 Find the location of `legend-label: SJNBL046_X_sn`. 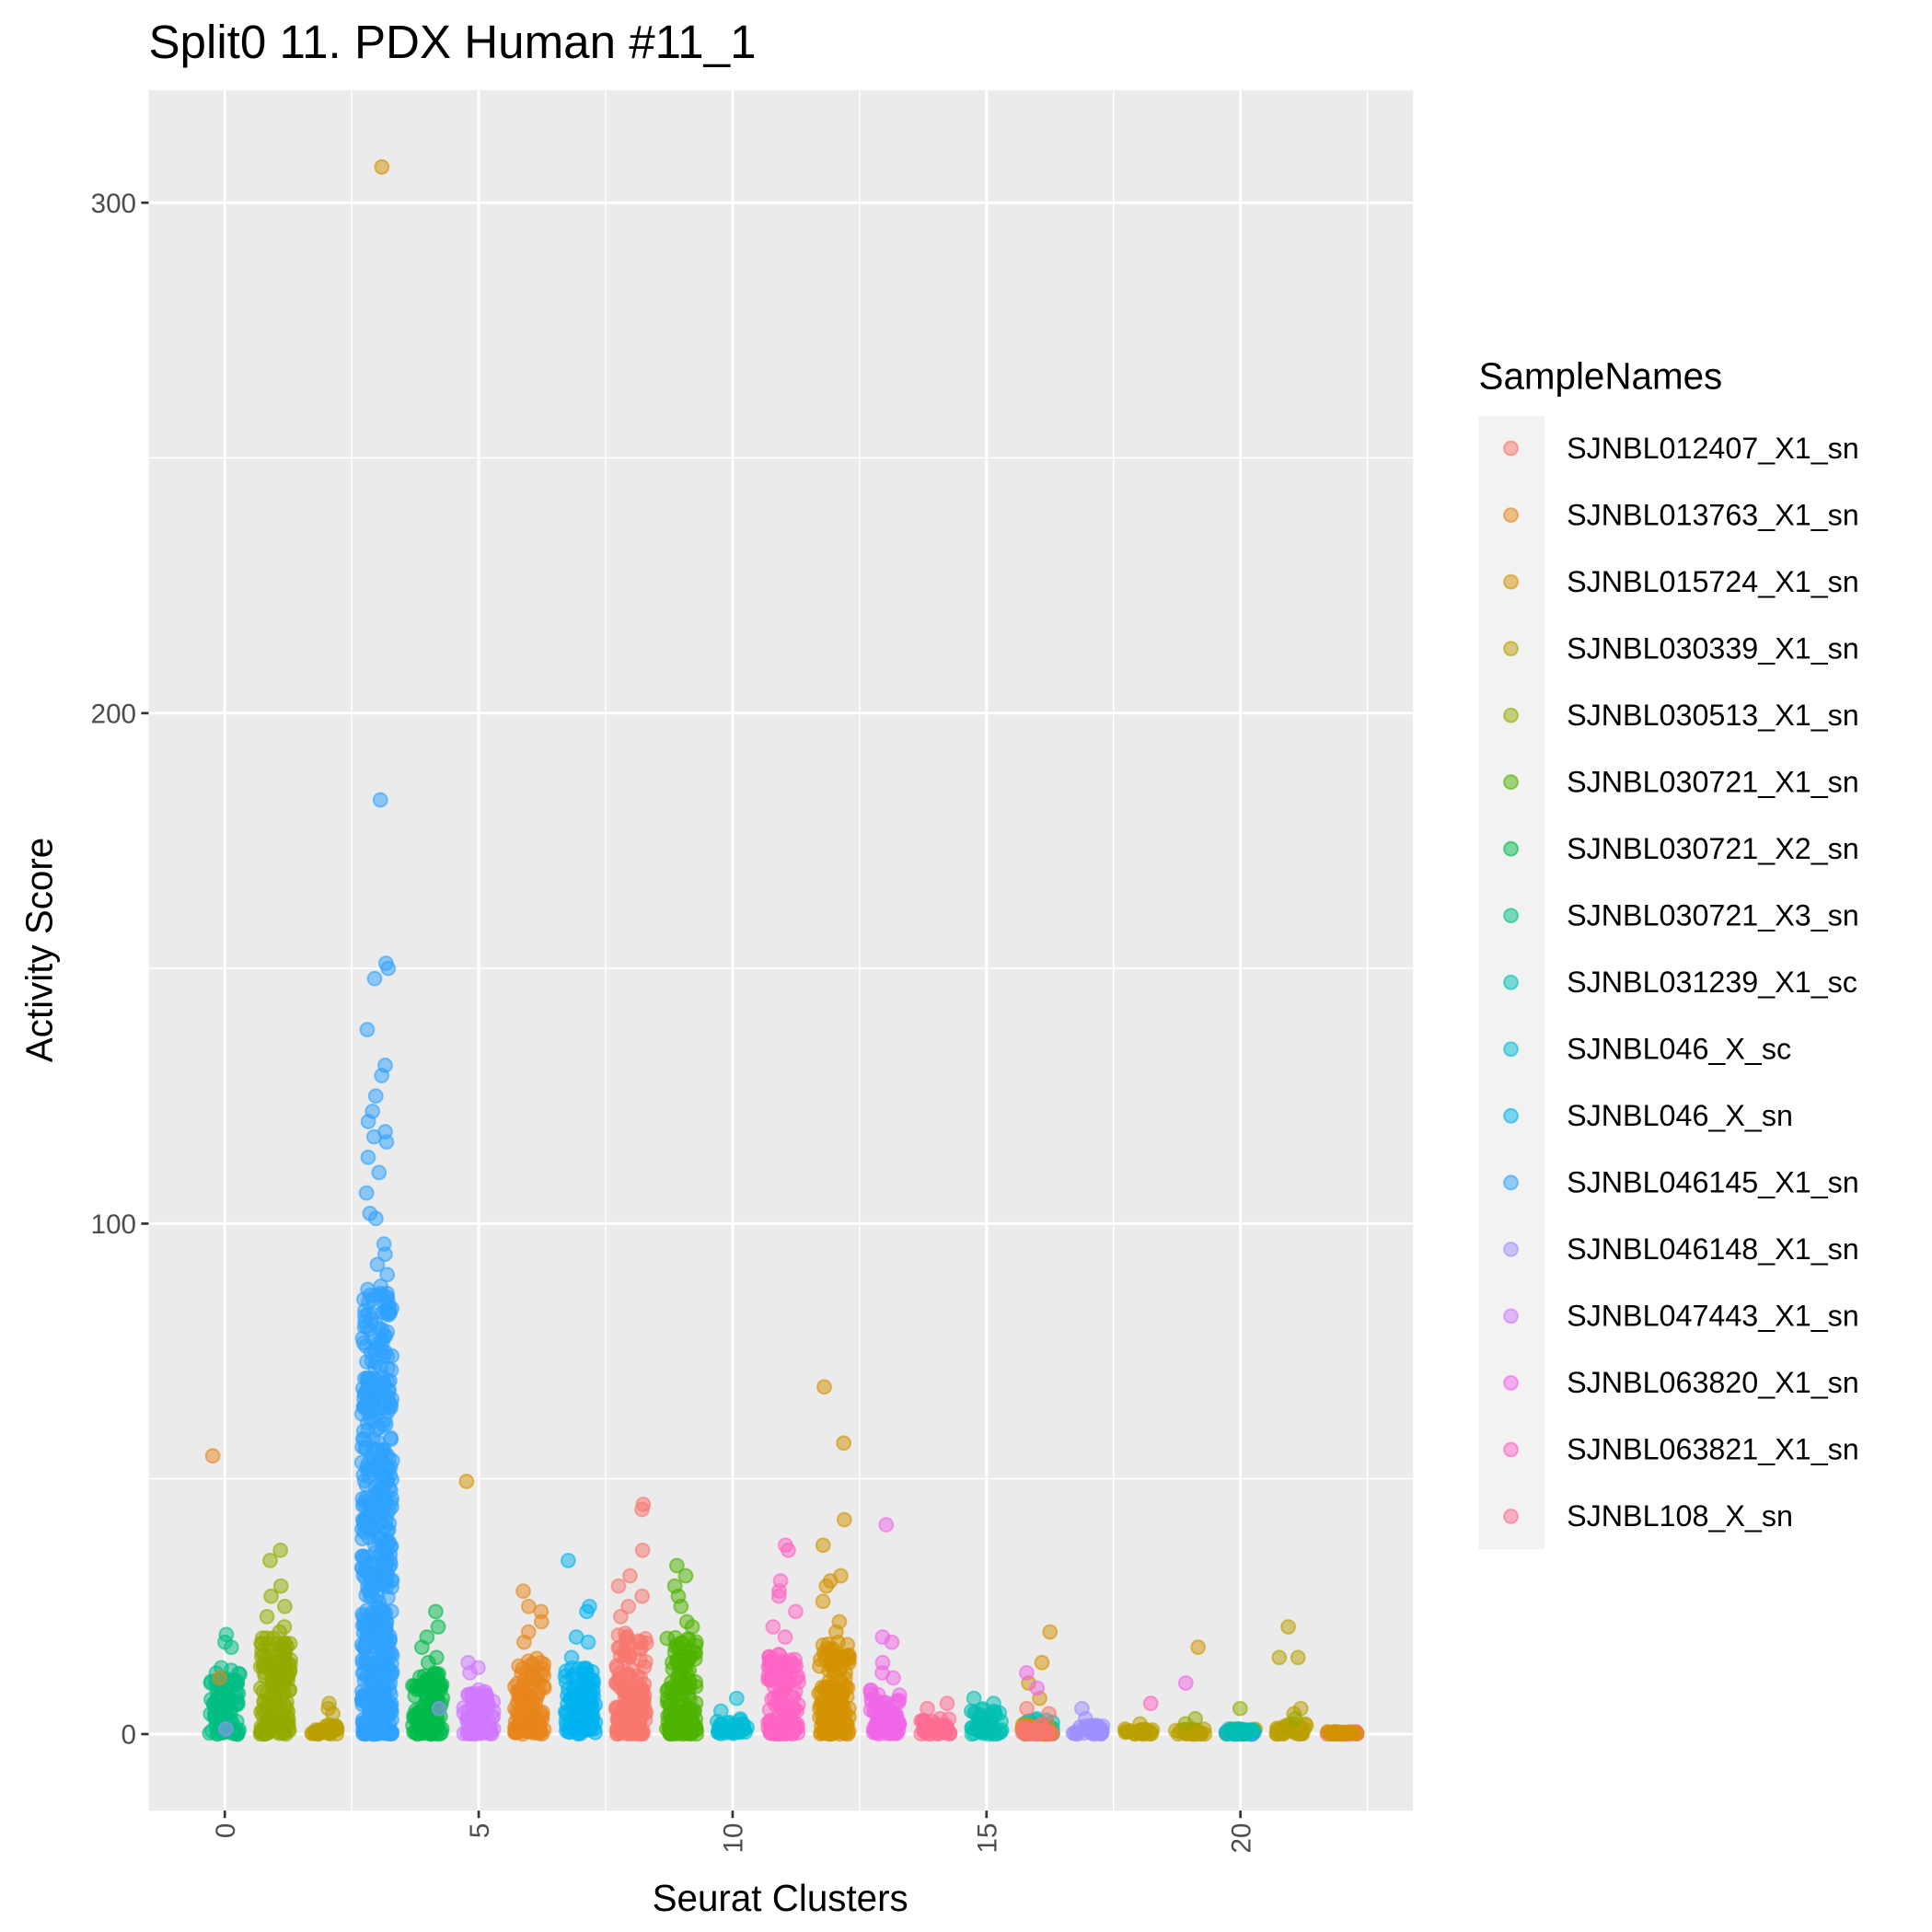

legend-label: SJNBL046_X_sn is located at coordinates (1680, 1116).